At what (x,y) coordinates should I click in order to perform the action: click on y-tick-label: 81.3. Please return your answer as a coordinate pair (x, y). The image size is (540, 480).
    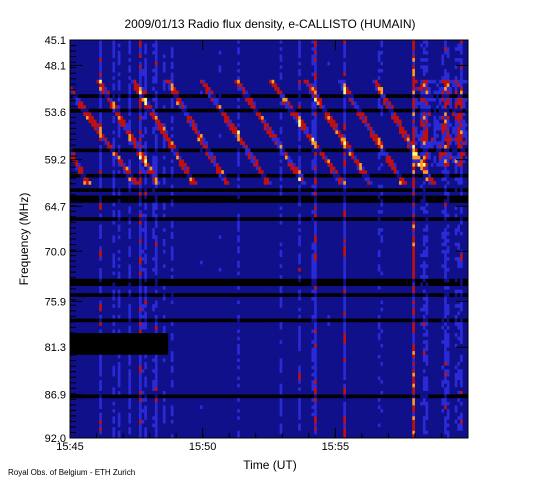
    Looking at the image, I should click on (55, 348).